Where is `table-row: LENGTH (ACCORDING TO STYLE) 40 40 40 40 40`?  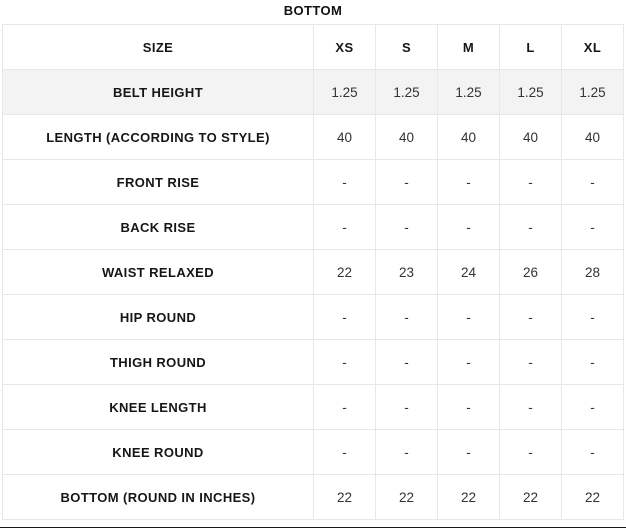 table-row: LENGTH (ACCORDING TO STYLE) 40 40 40 40 40 is located at coordinates (313, 137).